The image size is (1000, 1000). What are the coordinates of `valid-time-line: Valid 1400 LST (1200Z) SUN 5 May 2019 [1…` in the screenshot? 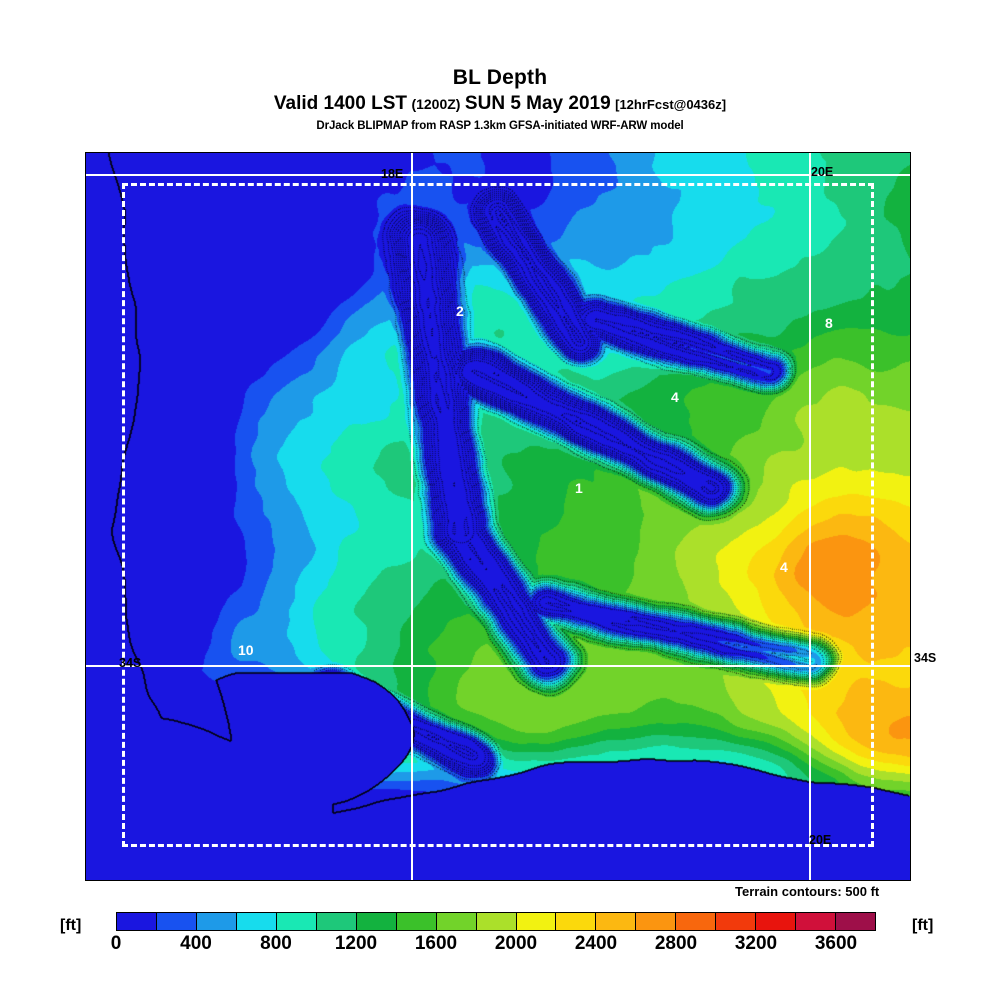 It's located at (500, 104).